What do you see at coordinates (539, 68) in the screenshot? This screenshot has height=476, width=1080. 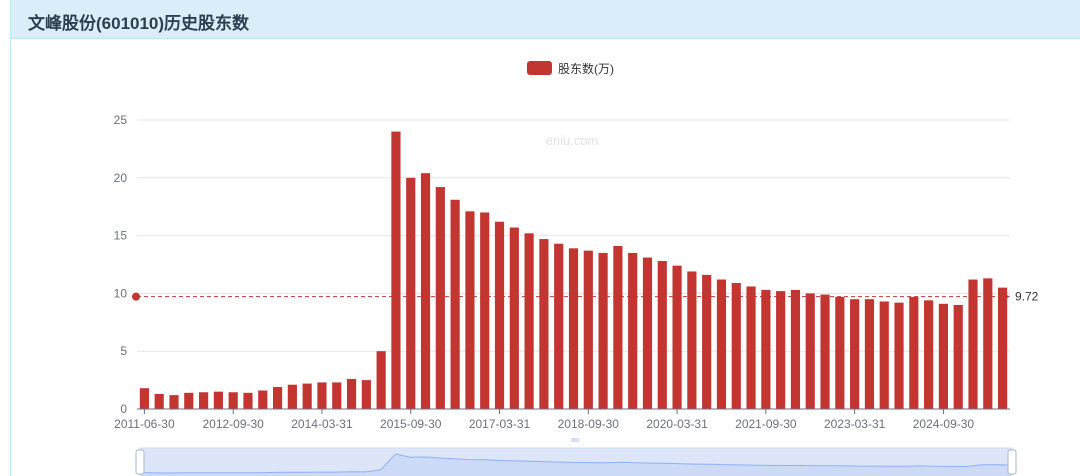 I see `legend-swatch` at bounding box center [539, 68].